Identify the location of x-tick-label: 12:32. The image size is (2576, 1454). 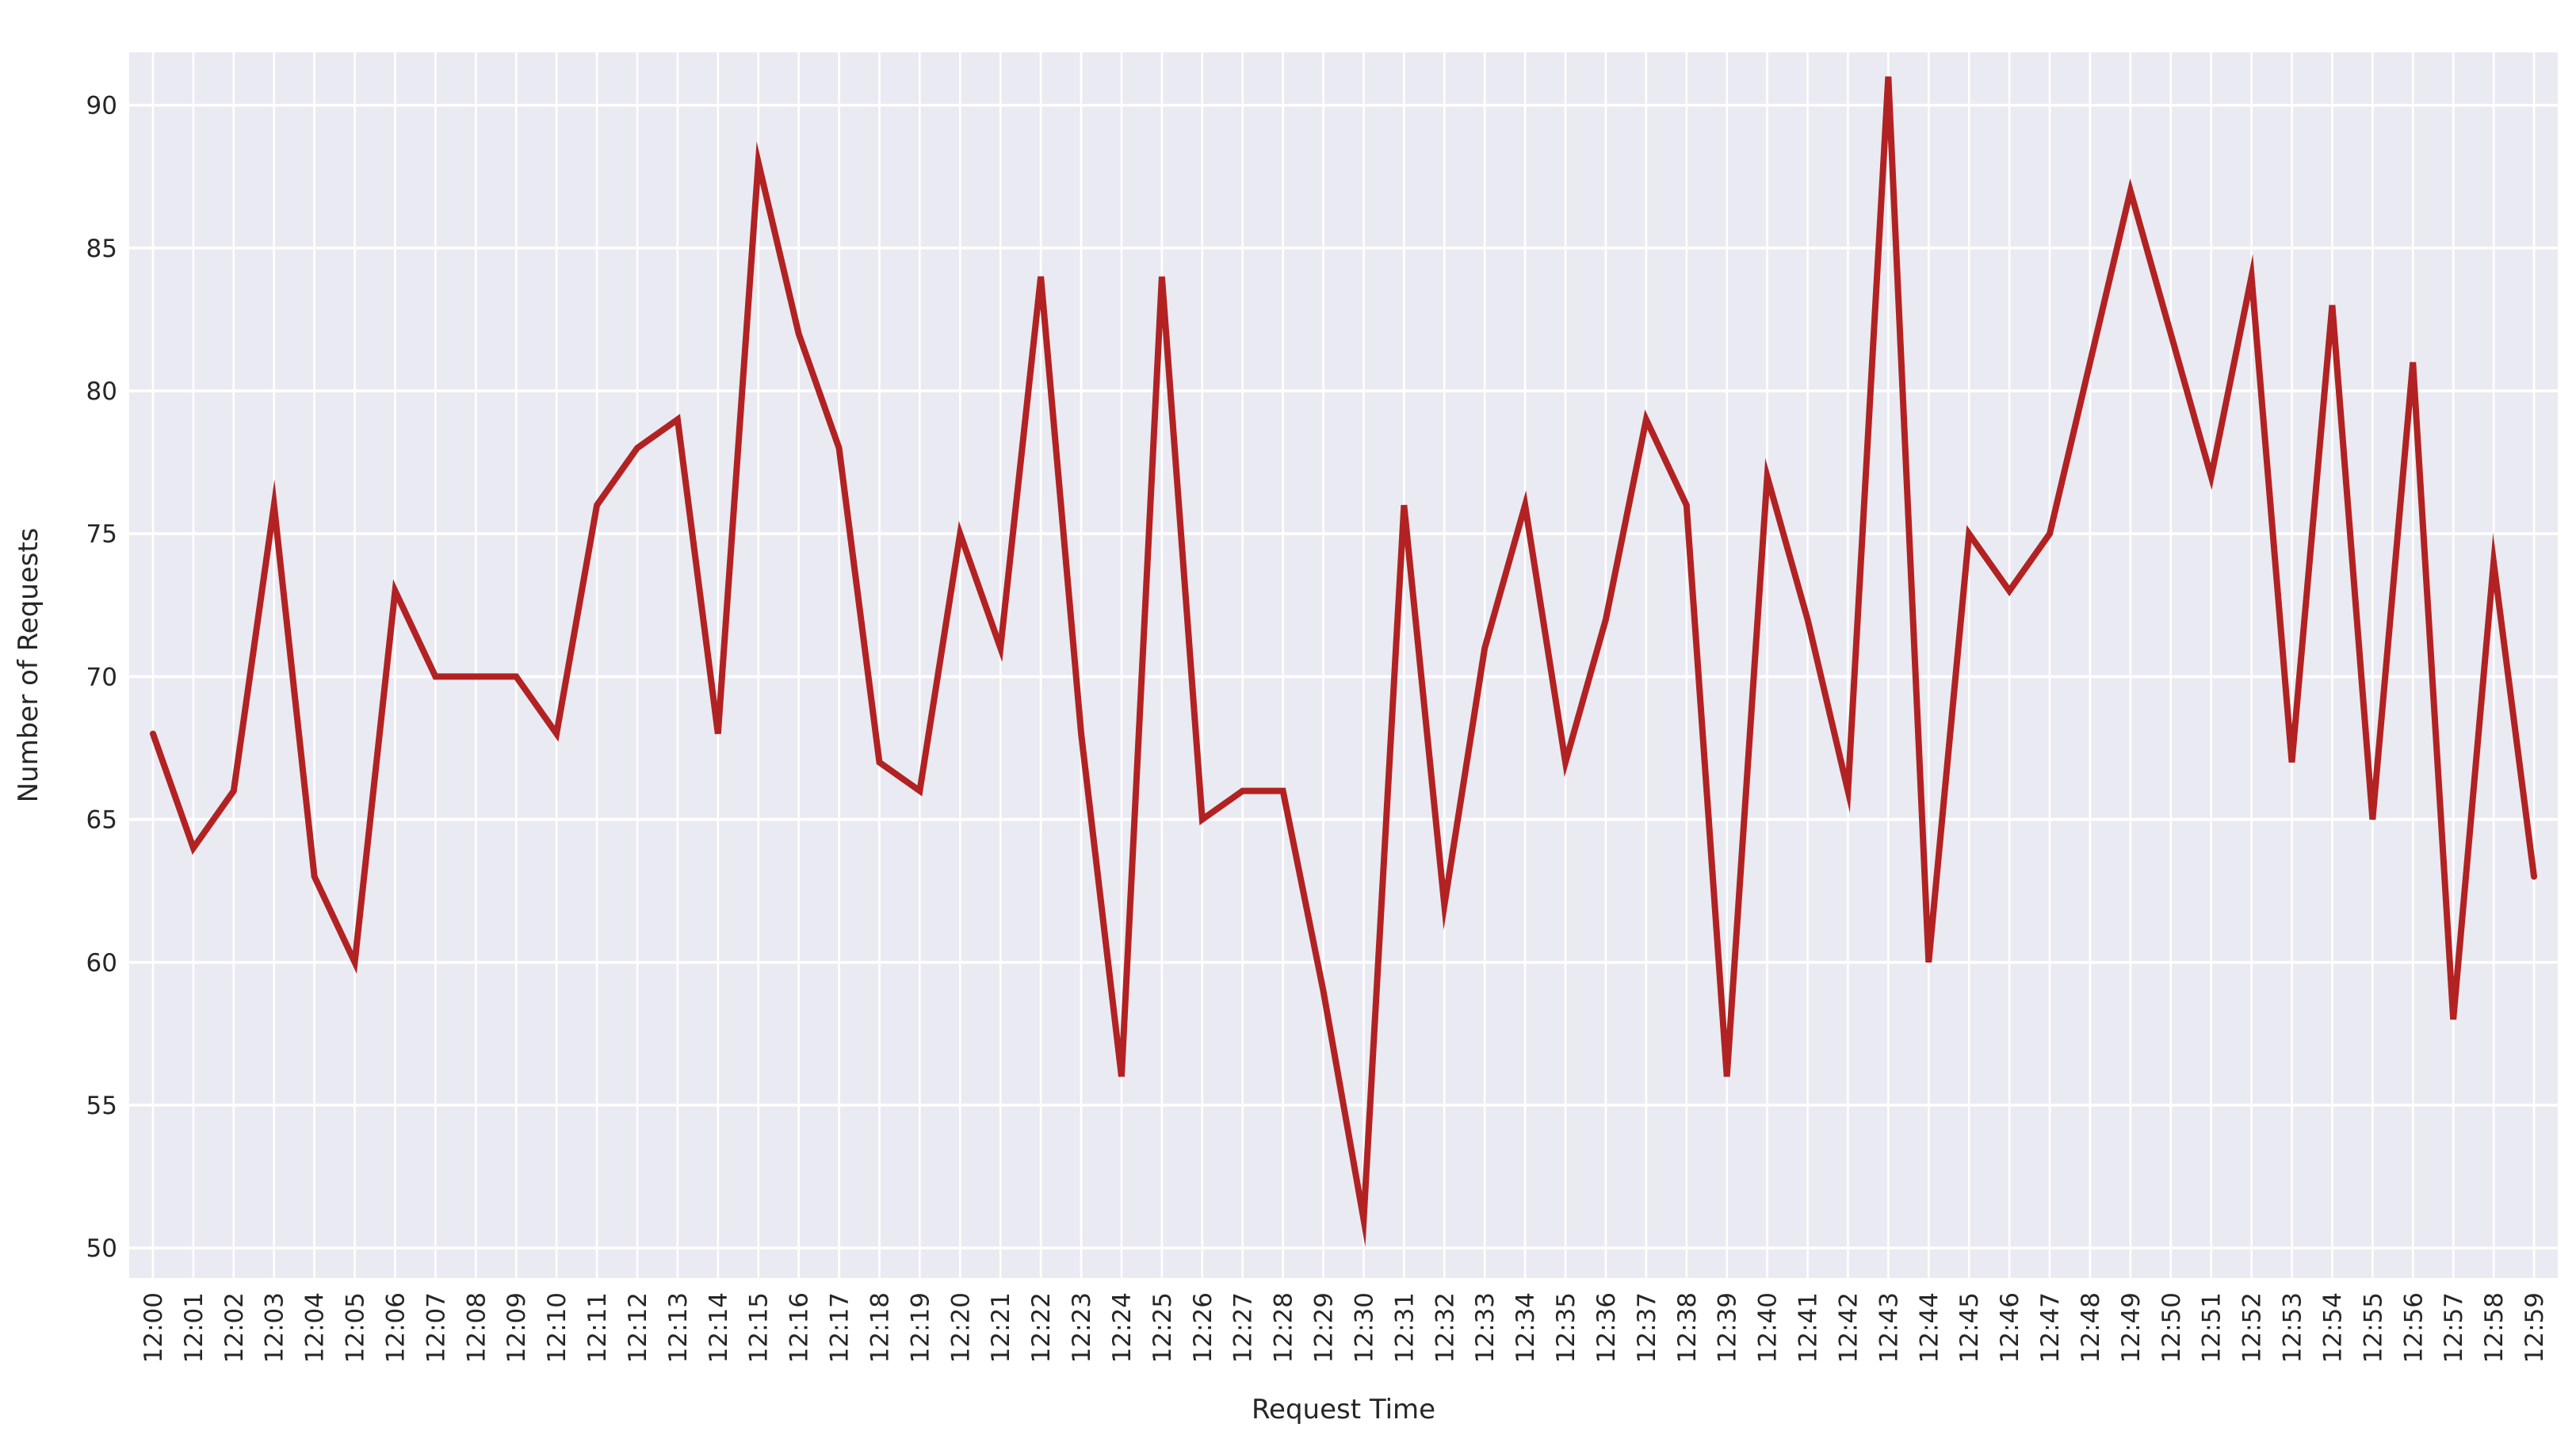
(1445, 1327).